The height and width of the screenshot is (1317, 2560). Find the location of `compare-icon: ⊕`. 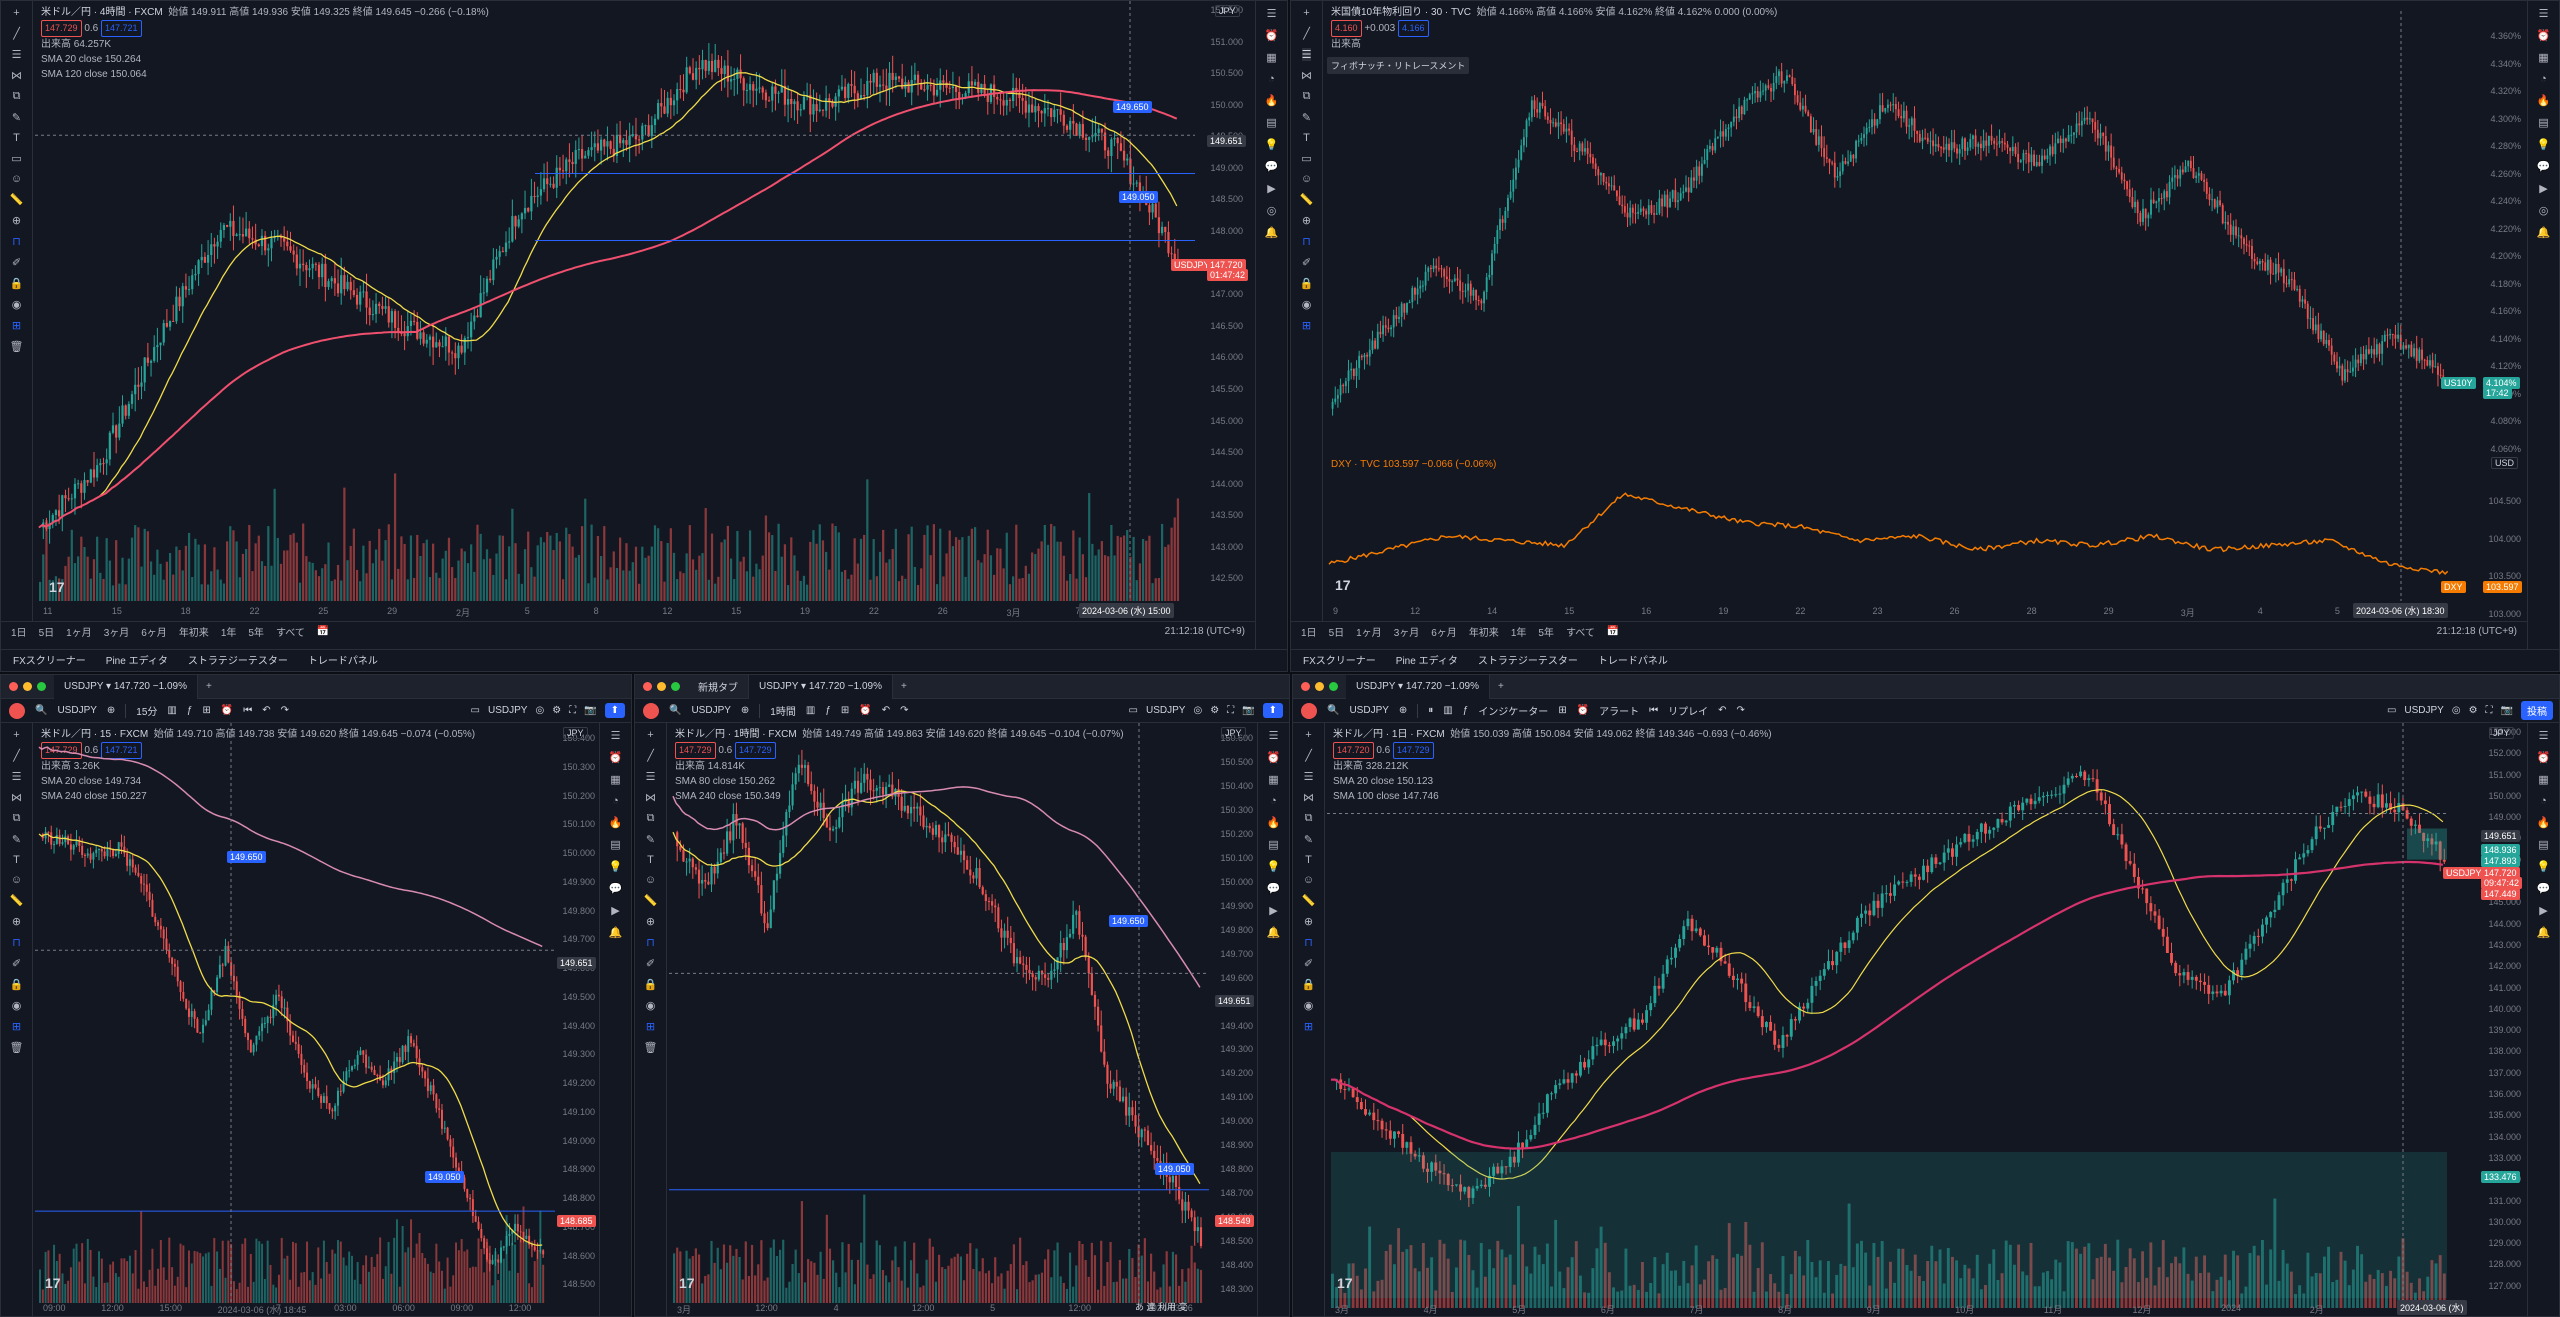

compare-icon: ⊕ is located at coordinates (1403, 710).